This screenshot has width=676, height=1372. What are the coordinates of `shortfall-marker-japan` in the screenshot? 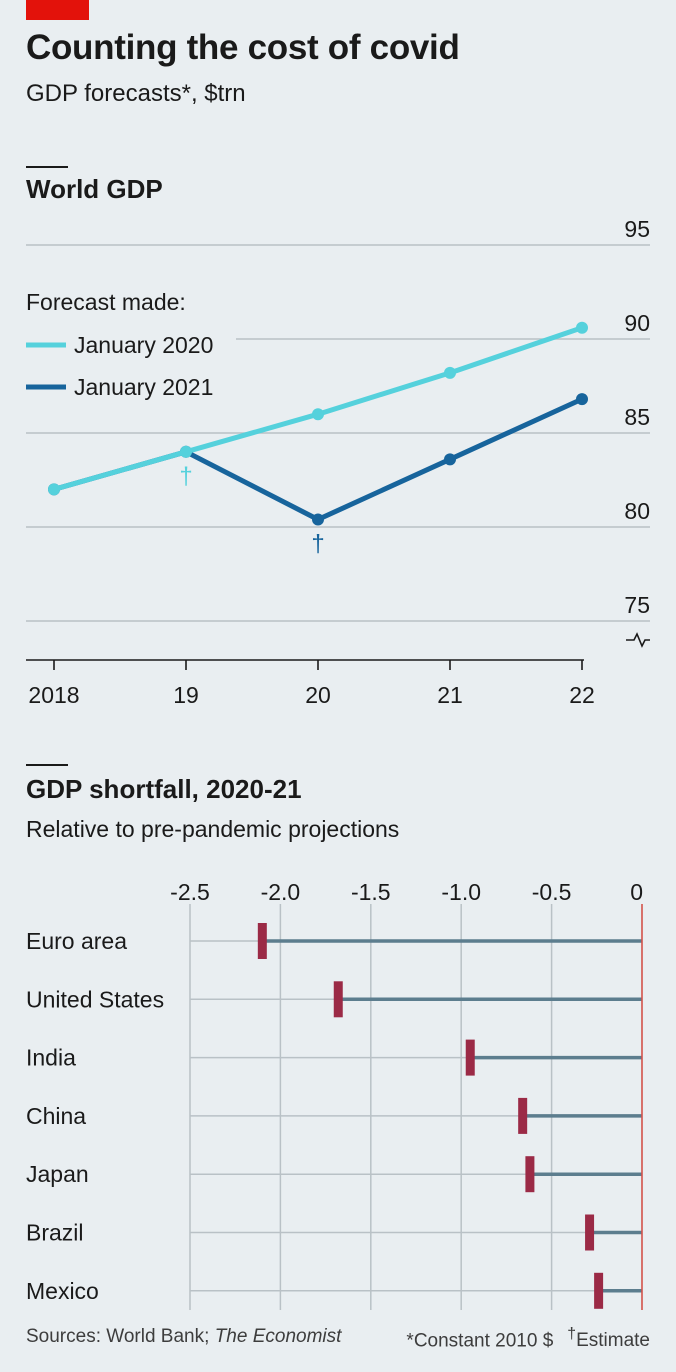 It's located at (530, 1174).